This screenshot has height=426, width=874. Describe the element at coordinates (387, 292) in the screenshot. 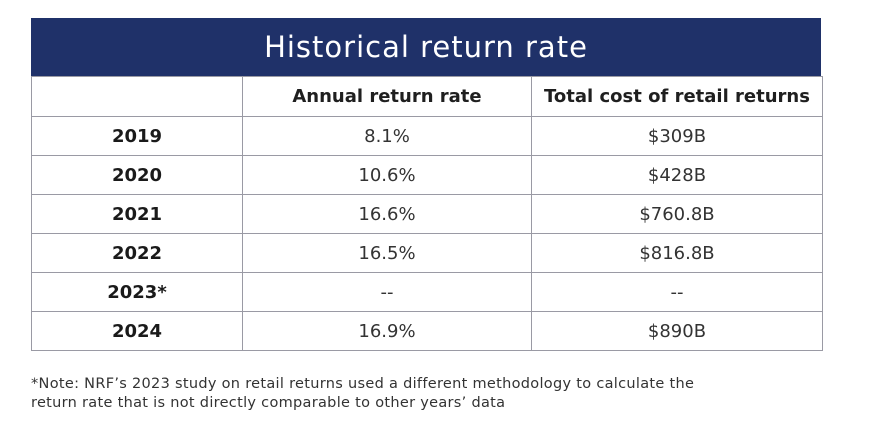

I see `return-rate-cell: --` at that location.